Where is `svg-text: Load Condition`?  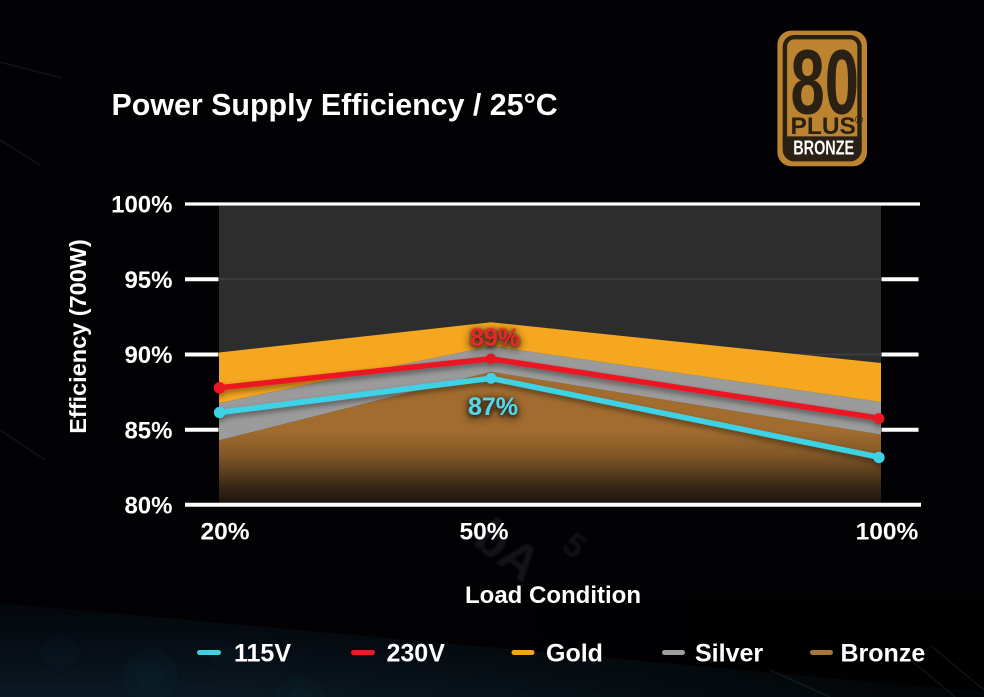
svg-text: Load Condition is located at coordinates (553, 595).